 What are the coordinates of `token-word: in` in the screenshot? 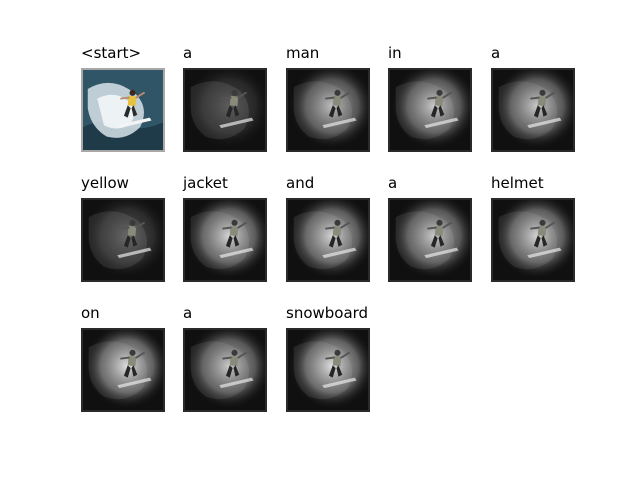 It's located at (395, 53).